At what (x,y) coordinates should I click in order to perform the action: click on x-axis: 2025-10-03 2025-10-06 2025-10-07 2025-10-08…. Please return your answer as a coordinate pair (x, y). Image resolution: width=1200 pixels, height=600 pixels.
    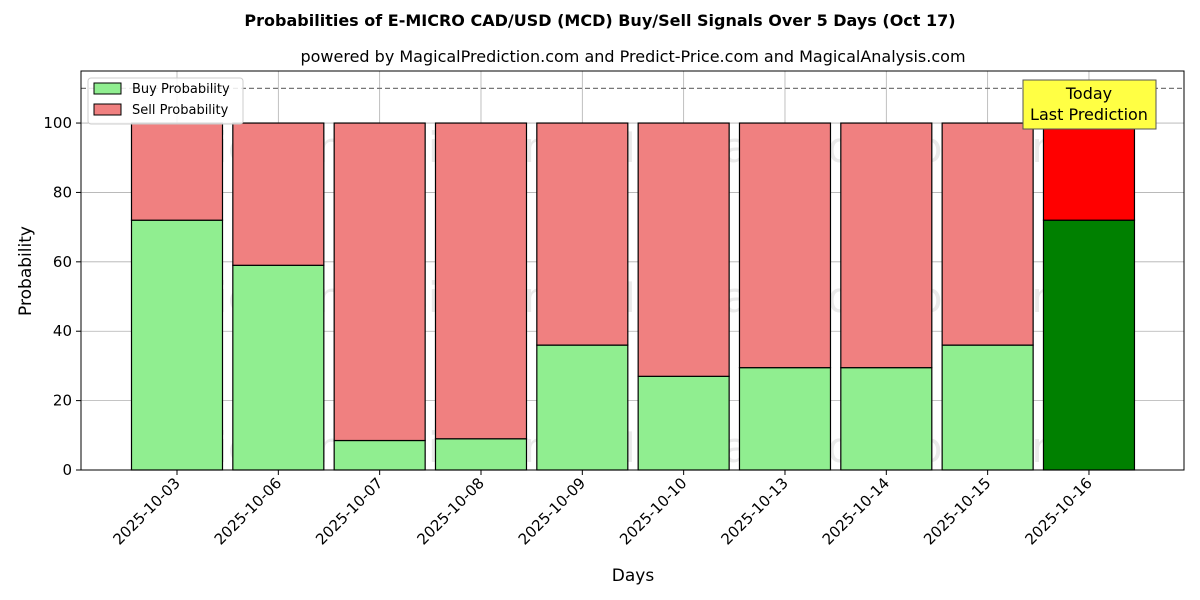
    Looking at the image, I should click on (602, 509).